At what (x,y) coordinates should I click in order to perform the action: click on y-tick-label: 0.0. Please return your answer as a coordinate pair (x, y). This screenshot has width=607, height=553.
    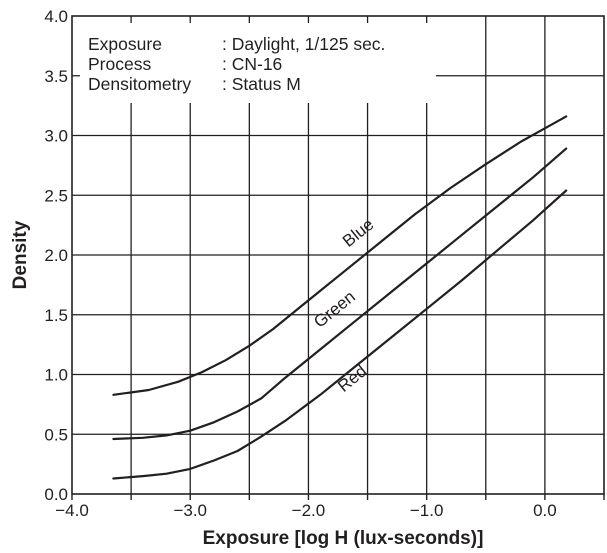
    Looking at the image, I should click on (56, 494).